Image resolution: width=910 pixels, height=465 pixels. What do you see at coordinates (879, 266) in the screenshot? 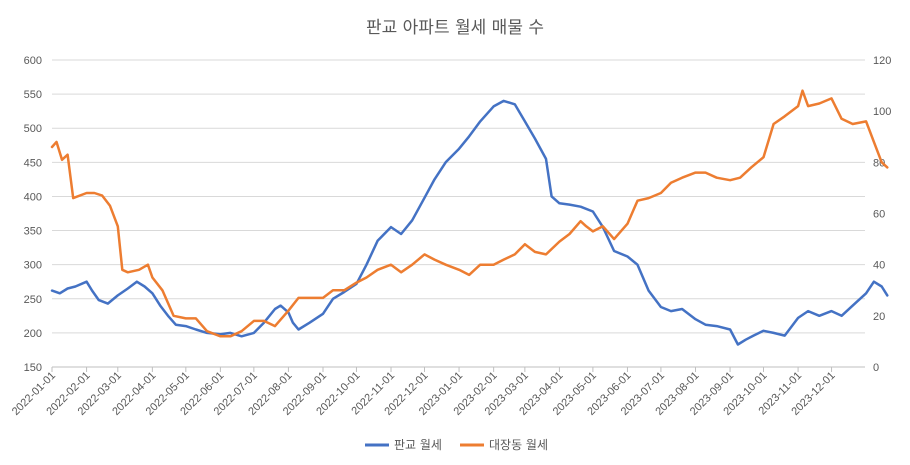
I see `right-tick-label: 40` at bounding box center [879, 266].